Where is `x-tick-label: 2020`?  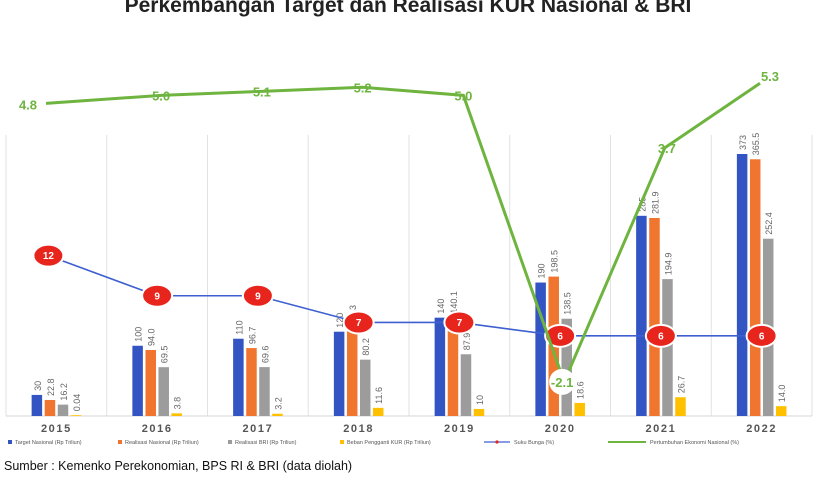
x-tick-label: 2020 is located at coordinates (560, 429).